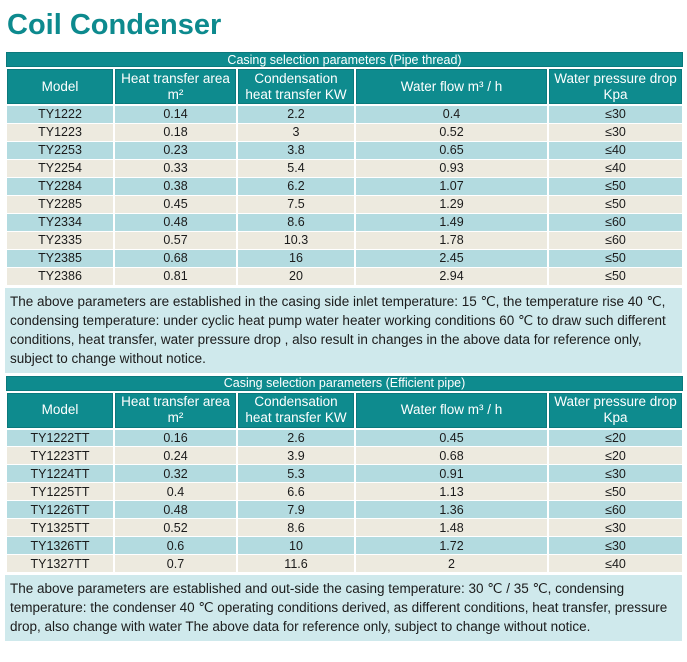  I want to click on column-header: Water flow m³ / h, so click(451, 410).